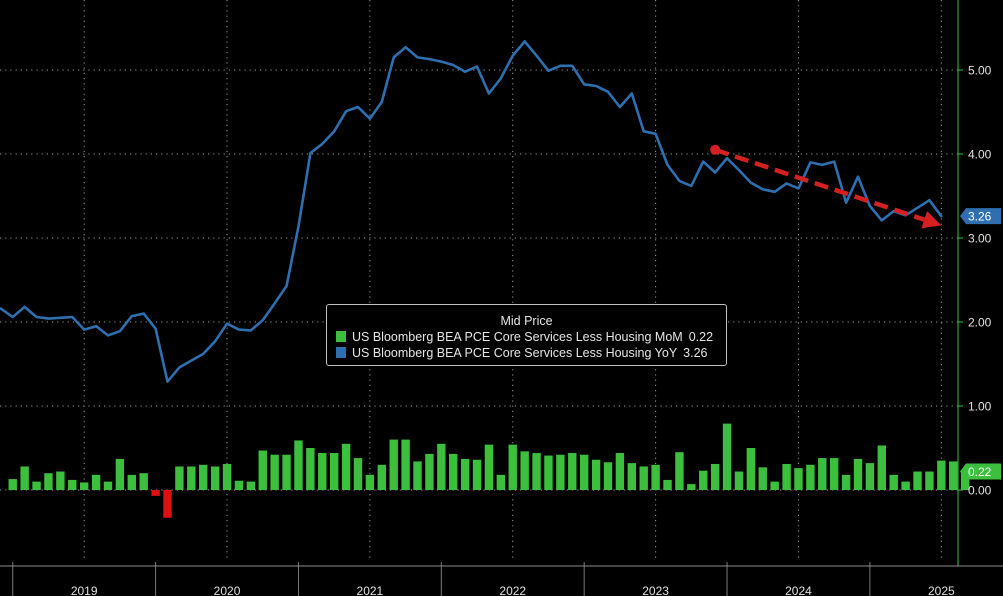 The width and height of the screenshot is (1003, 596). Describe the element at coordinates (980, 407) in the screenshot. I see `y-tick-label: 1.00` at that location.